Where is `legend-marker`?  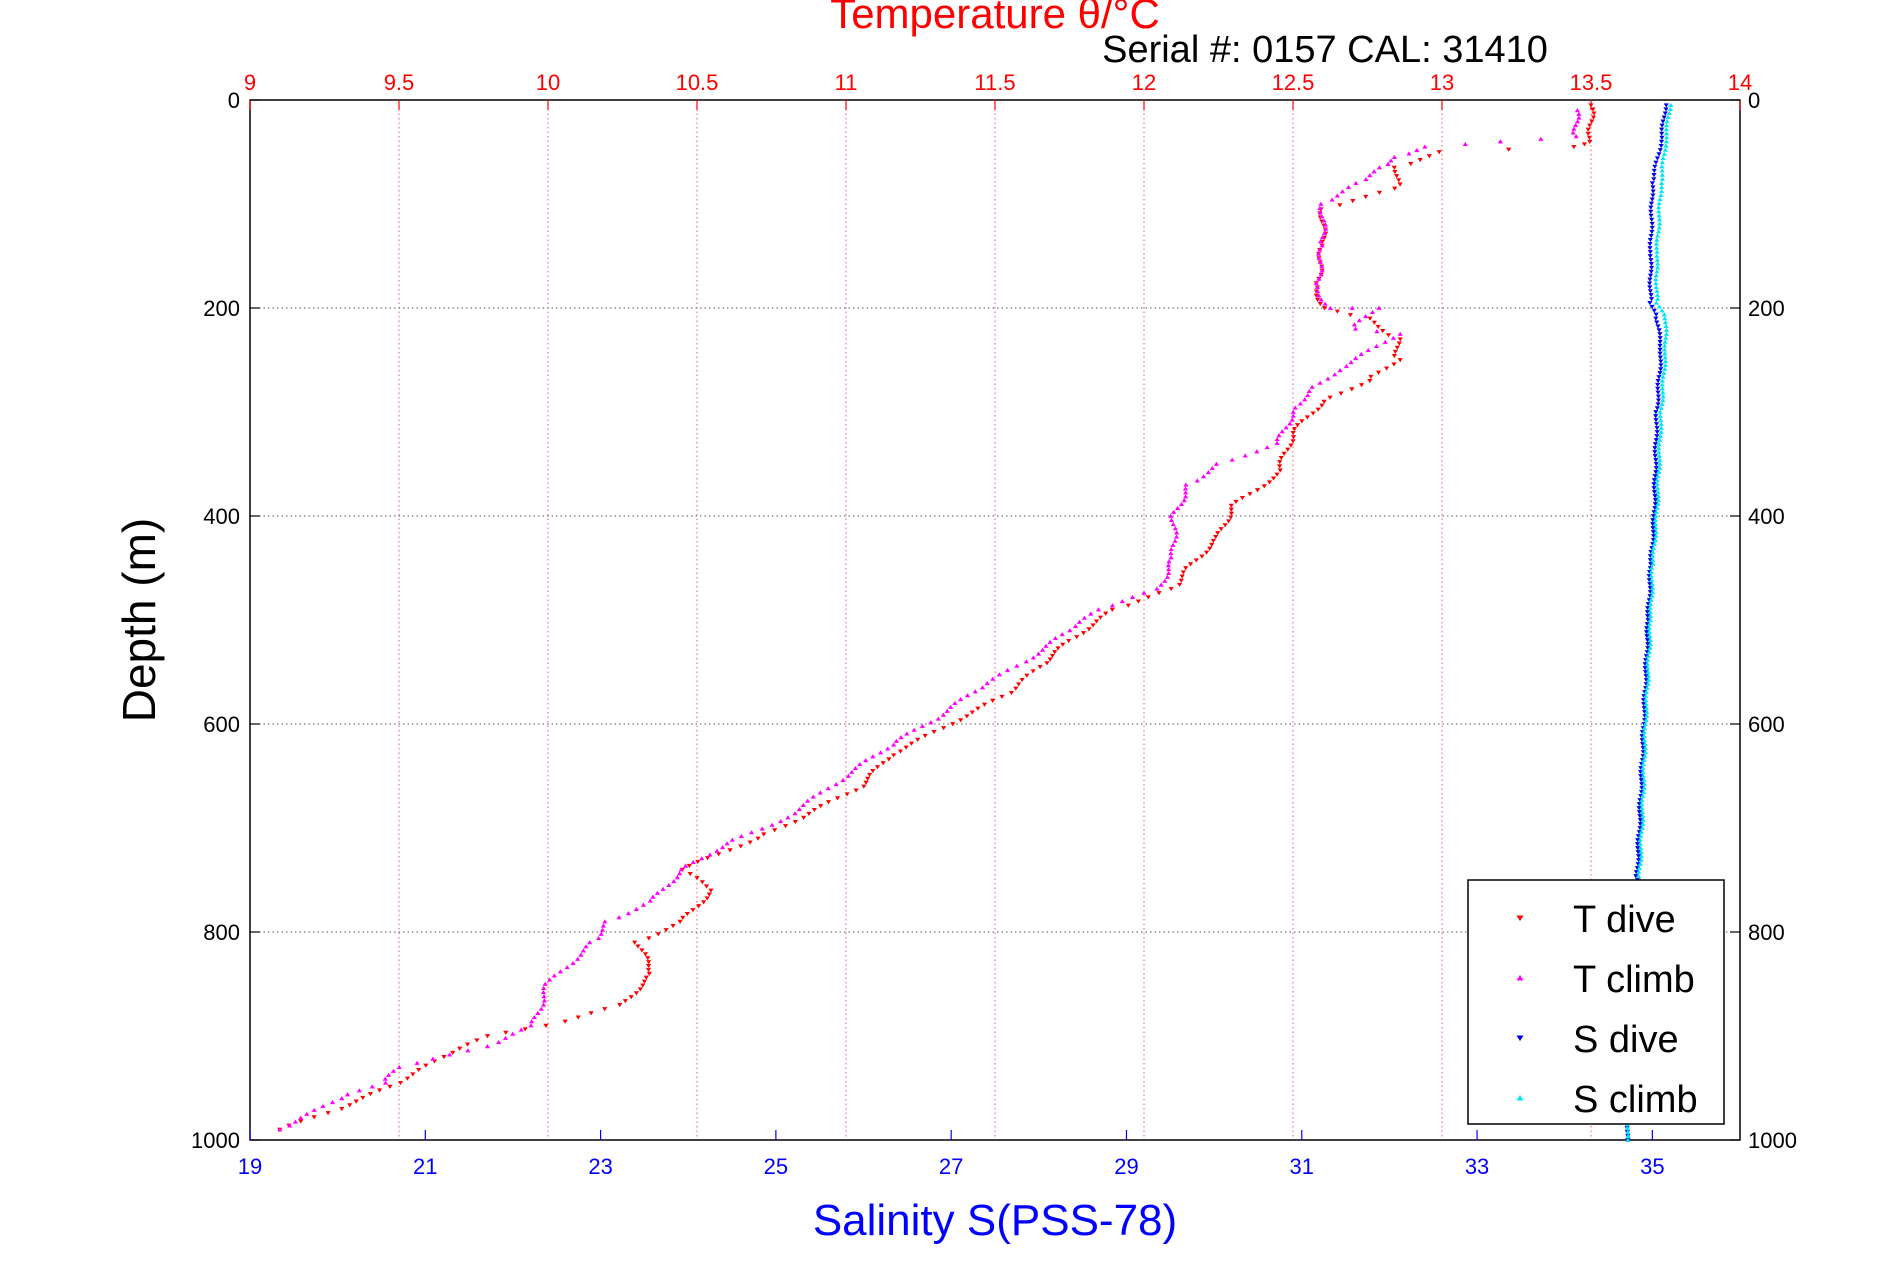 legend-marker is located at coordinates (1520, 1038).